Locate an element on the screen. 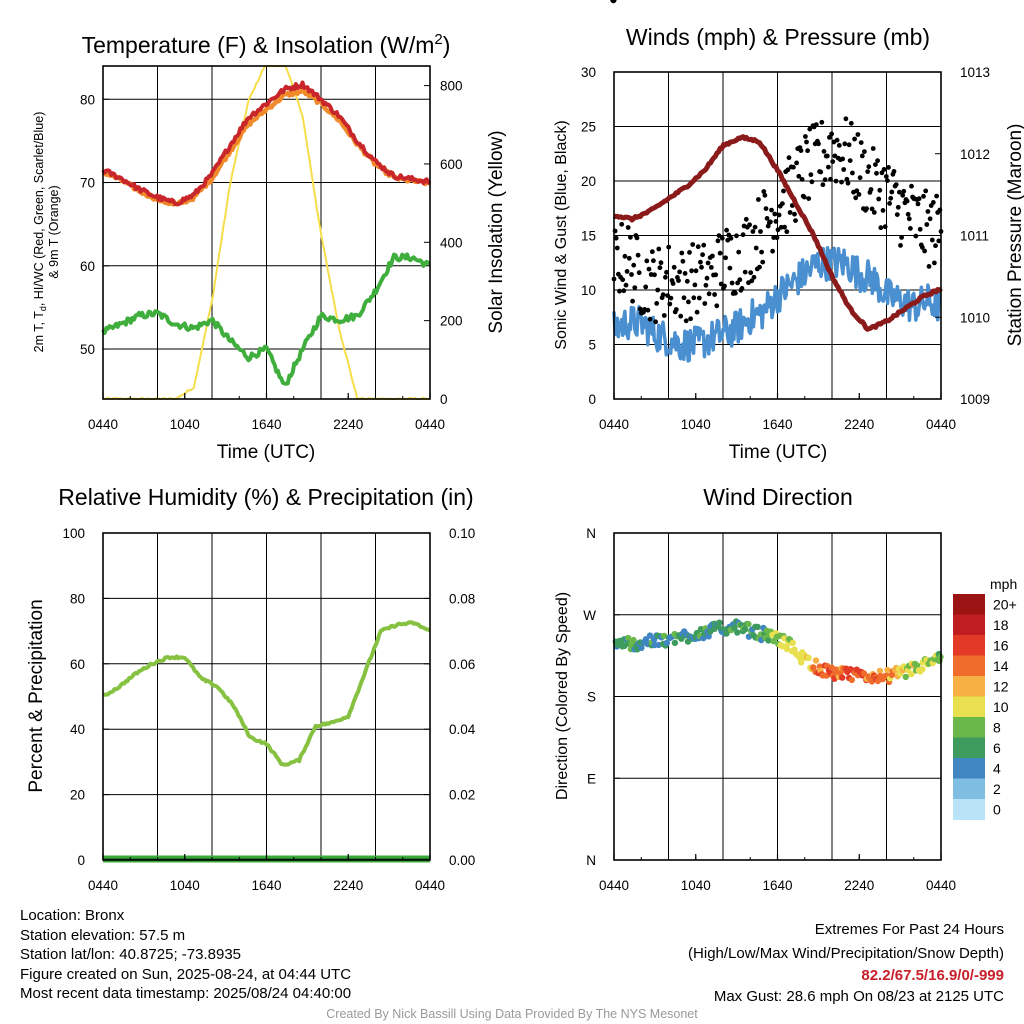  y-tick-label-right: 0.04 is located at coordinates (462, 729).